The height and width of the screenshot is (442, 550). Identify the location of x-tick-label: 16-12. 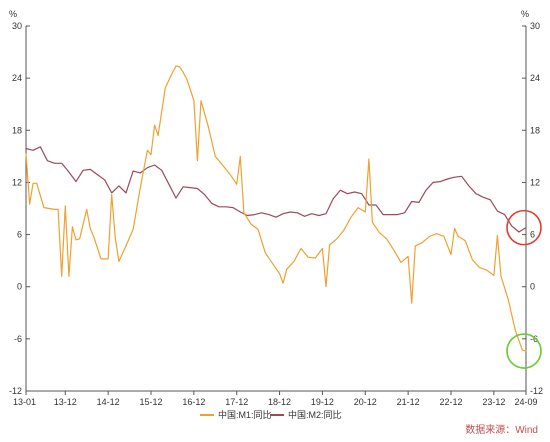
(193, 402).